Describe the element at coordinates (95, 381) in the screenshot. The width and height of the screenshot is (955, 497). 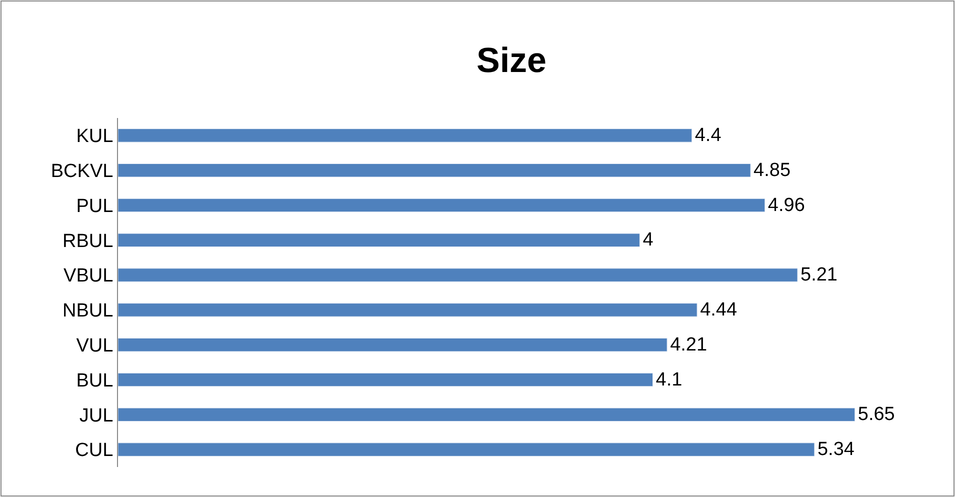
I see `y-tick-label: BUL` at that location.